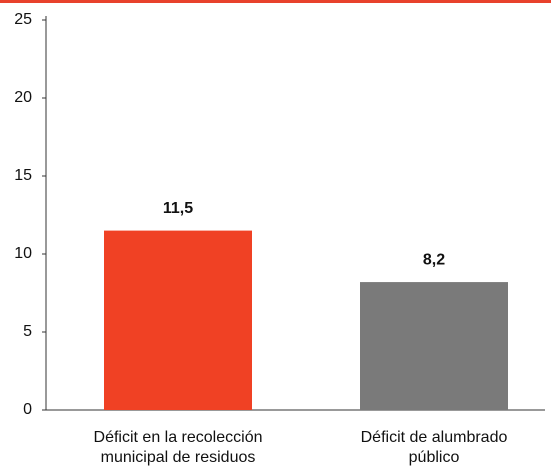 This screenshot has width=551, height=468. What do you see at coordinates (178, 208) in the screenshot?
I see `data-label: 11,5` at bounding box center [178, 208].